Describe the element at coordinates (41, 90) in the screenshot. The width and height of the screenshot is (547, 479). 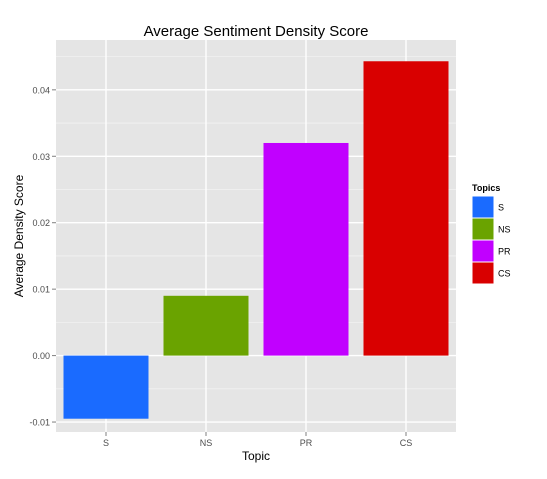
I see `y-tick-label: 0.04` at that location.